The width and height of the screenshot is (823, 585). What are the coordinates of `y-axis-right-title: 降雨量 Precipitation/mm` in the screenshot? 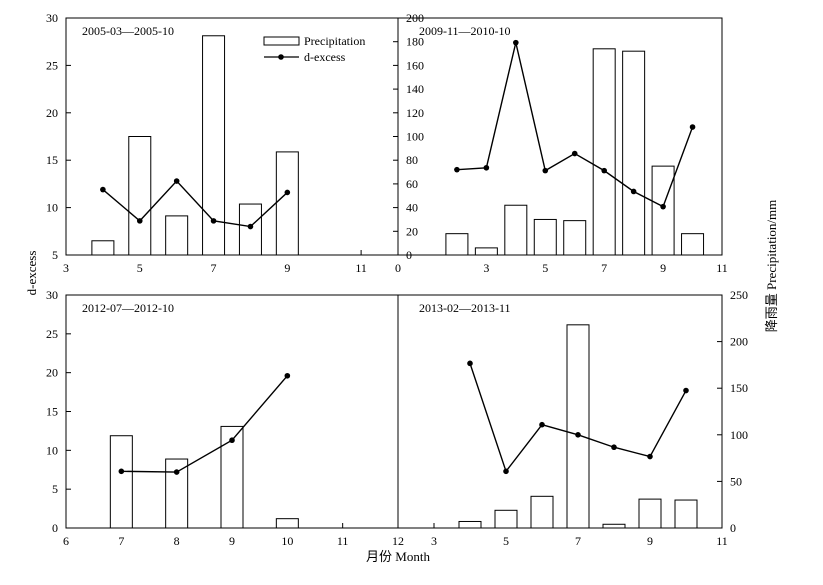 It's located at (771, 266).